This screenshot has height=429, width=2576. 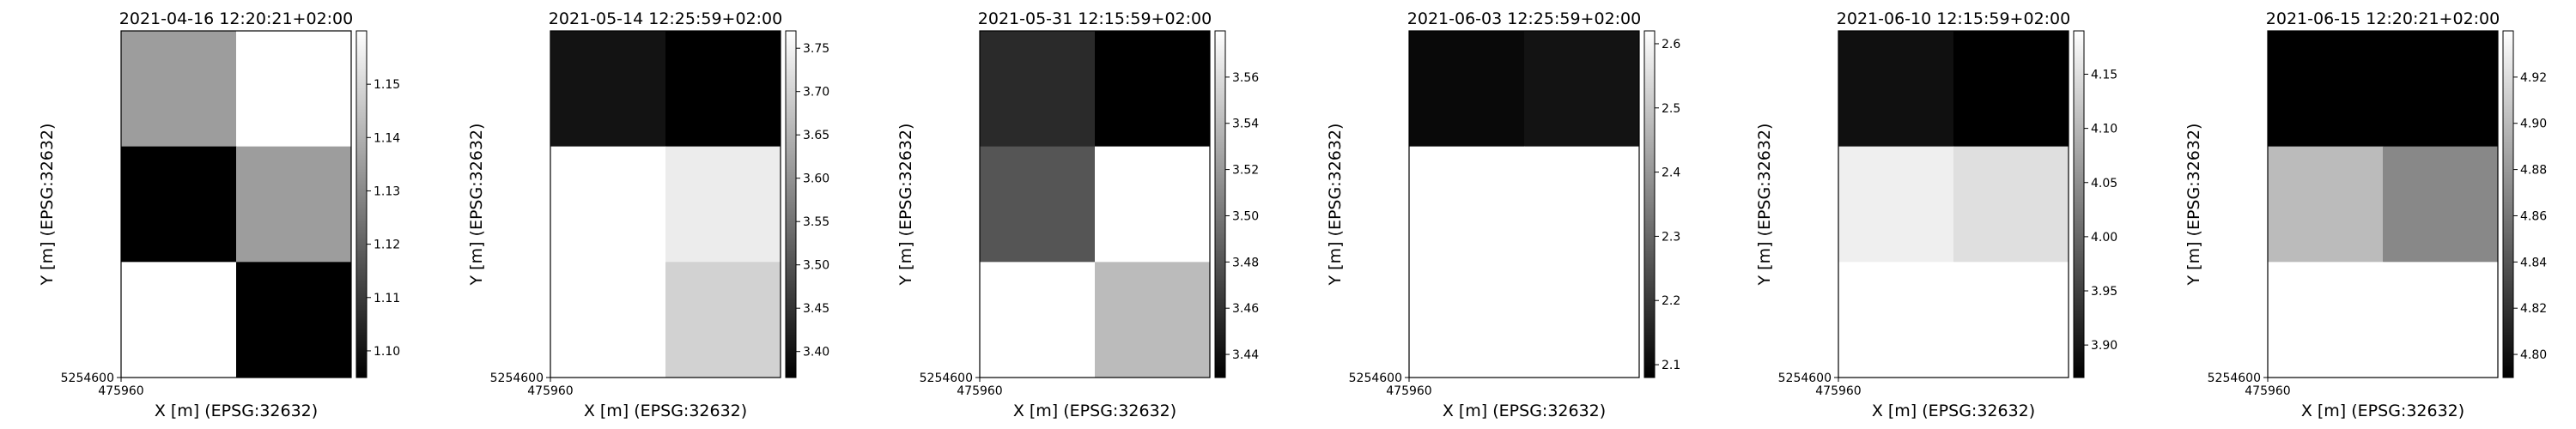 What do you see at coordinates (2533, 216) in the screenshot?
I see `colorbar-tick-label: 4.86` at bounding box center [2533, 216].